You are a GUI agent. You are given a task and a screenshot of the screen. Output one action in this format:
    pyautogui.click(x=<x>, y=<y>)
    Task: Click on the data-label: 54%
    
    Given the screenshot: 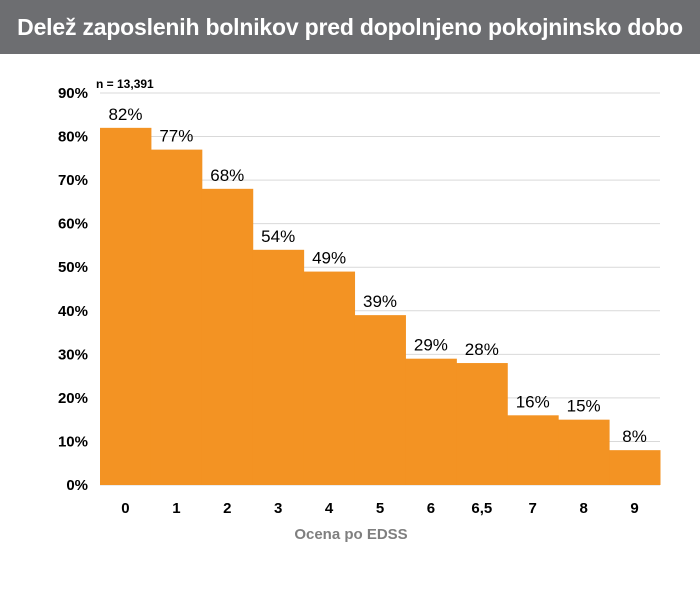 What is the action you would take?
    pyautogui.click(x=278, y=236)
    